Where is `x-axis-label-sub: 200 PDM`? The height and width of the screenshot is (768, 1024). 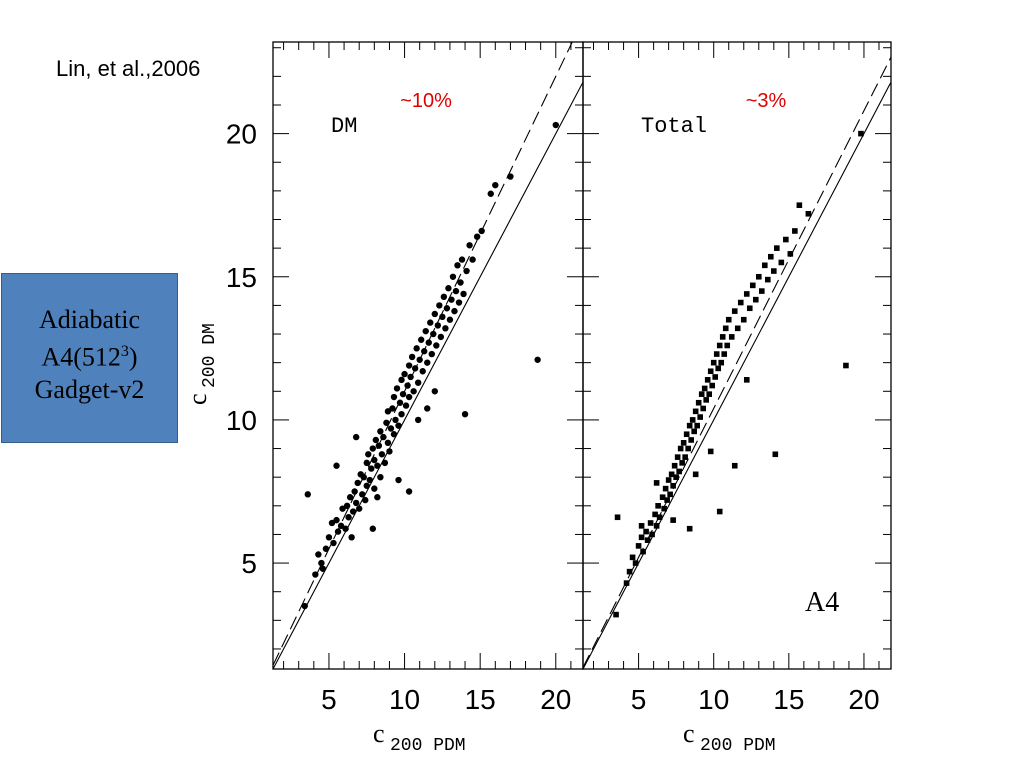 x-axis-label-sub: 200 PDM is located at coordinates (738, 746).